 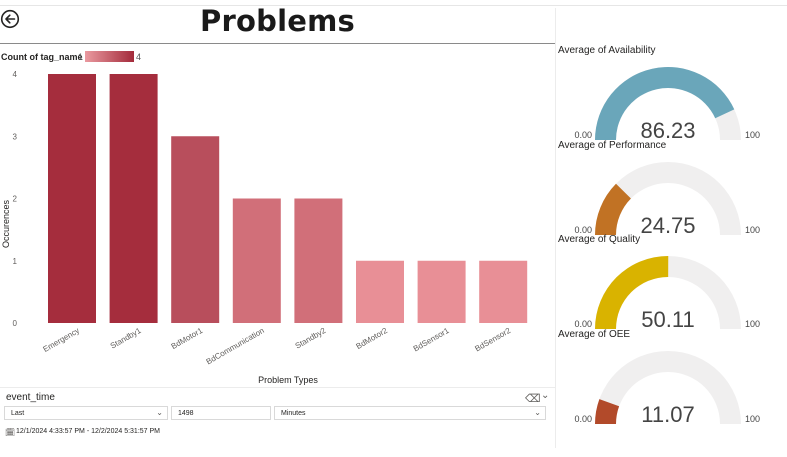 What do you see at coordinates (277, 387) in the screenshot?
I see `chart-divider` at bounding box center [277, 387].